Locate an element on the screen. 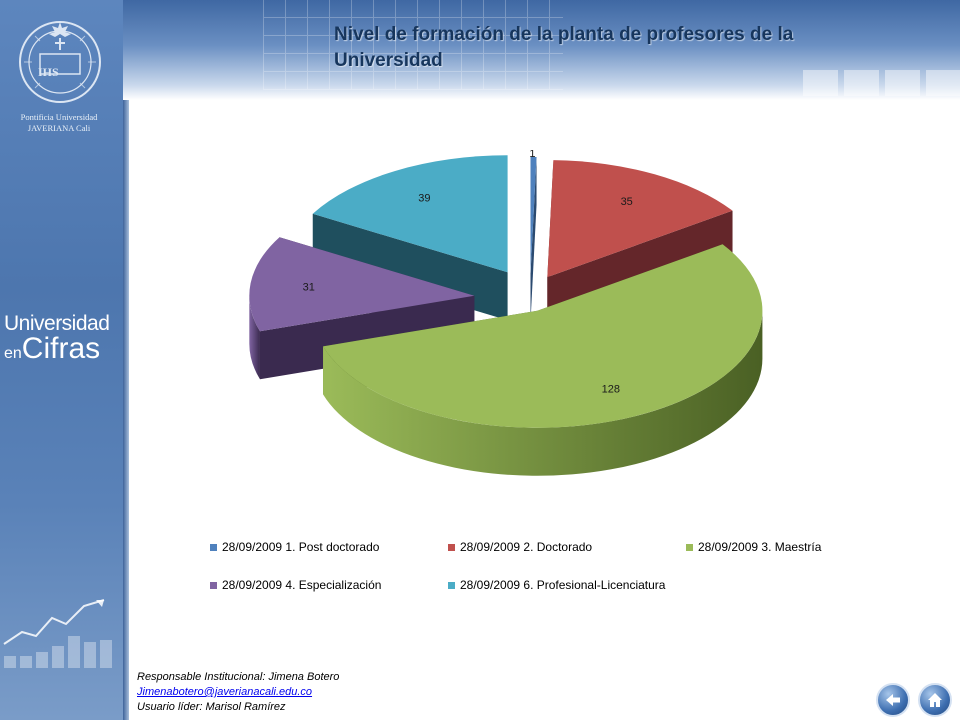  legend-item-3: 28/09/2009 3. Maestría is located at coordinates (753, 547).